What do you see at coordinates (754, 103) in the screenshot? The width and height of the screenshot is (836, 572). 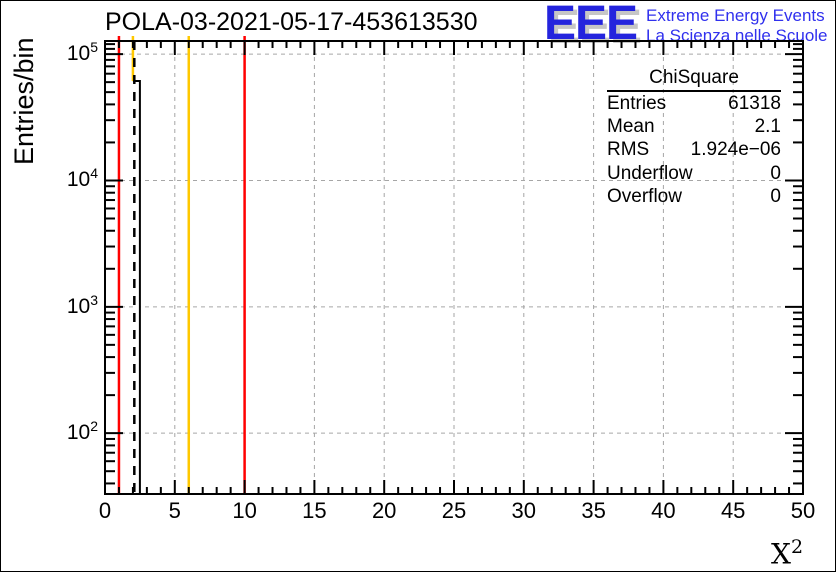 I see `stats-value: 61318` at bounding box center [754, 103].